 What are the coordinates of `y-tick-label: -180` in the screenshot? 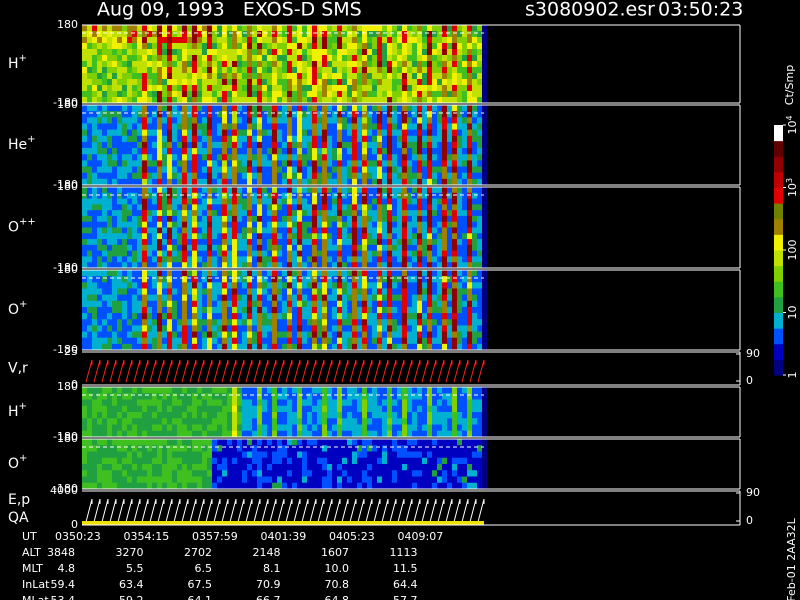 It's located at (65, 267).